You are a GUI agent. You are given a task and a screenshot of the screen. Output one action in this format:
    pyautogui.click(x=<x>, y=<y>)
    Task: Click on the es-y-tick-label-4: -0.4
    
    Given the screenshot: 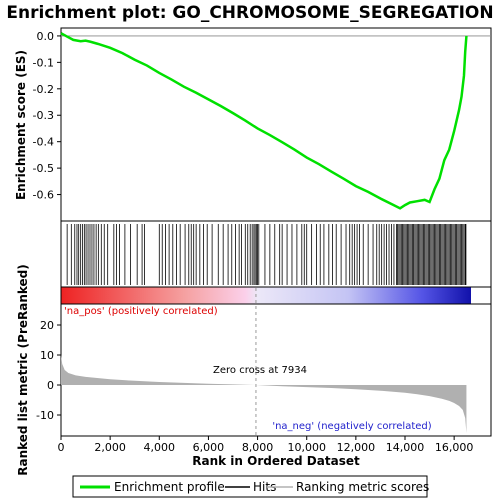 What is the action you would take?
    pyautogui.click(x=43, y=142)
    